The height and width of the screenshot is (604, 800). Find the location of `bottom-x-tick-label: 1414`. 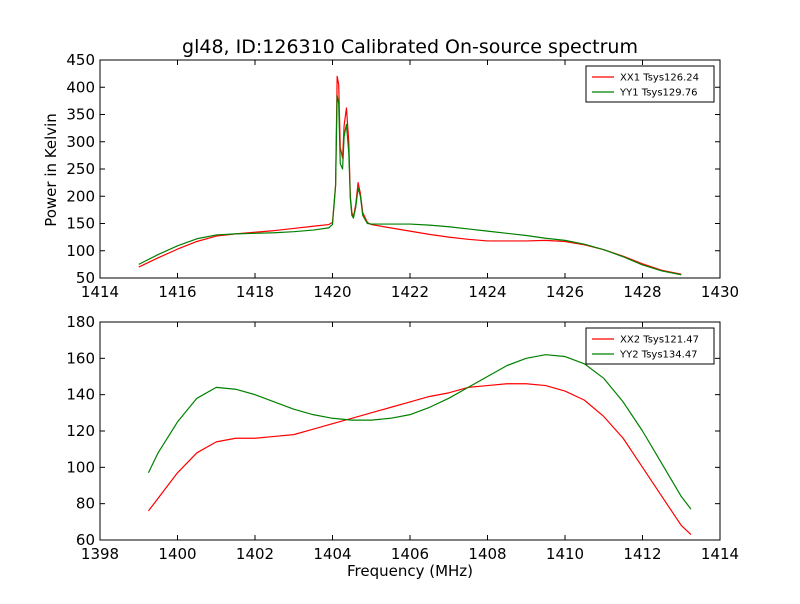

bottom-x-tick-label: 1414 is located at coordinates (720, 554).